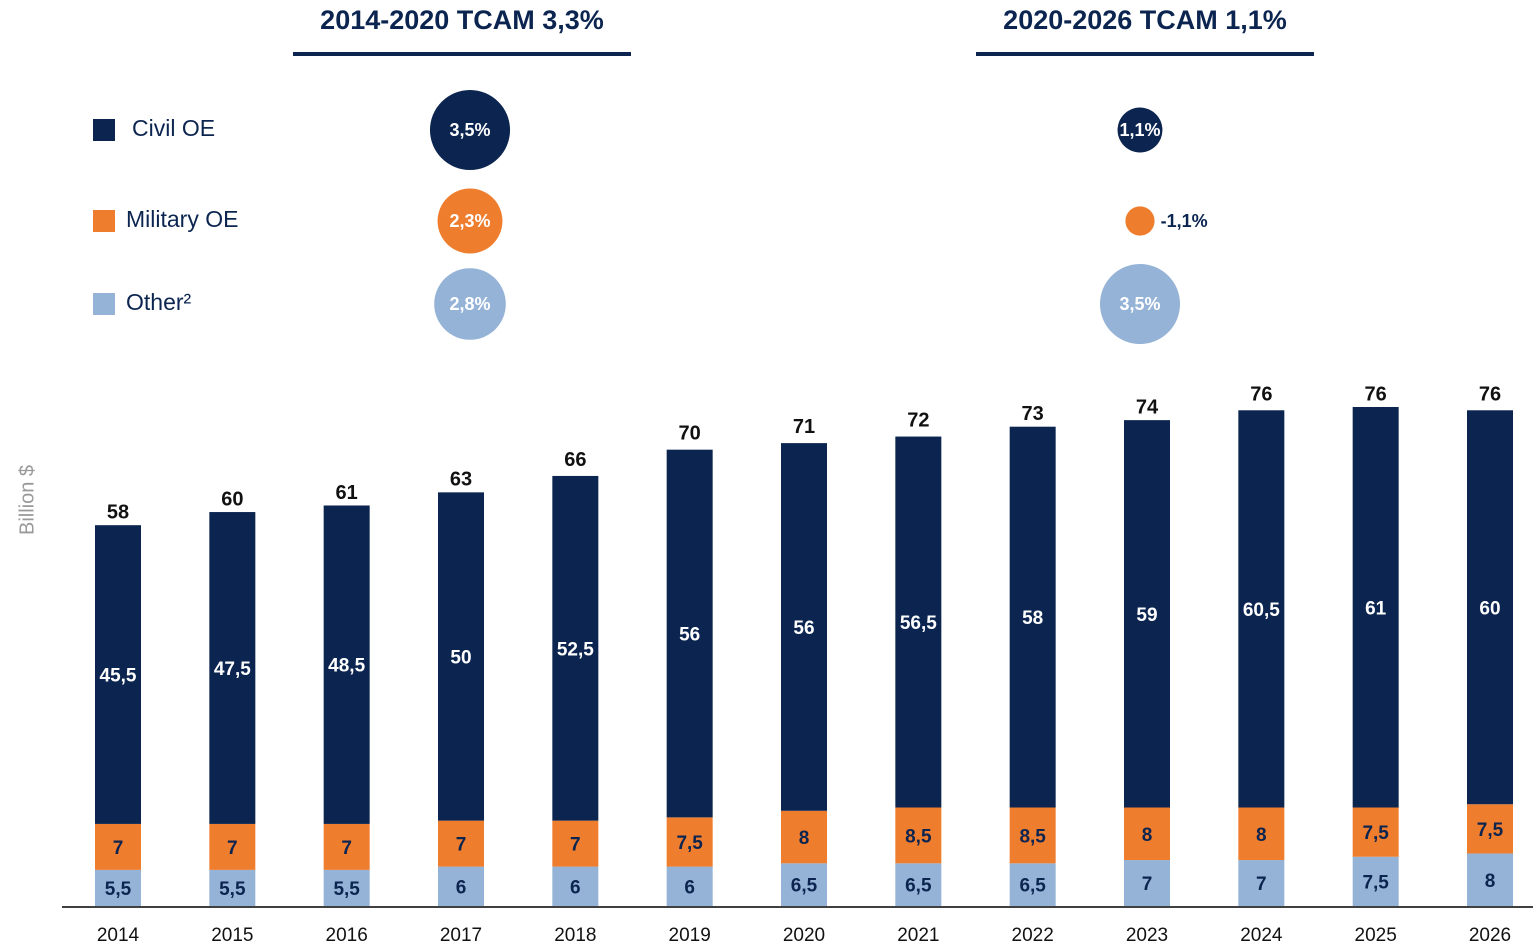 Image resolution: width=1533 pixels, height=948 pixels. Describe the element at coordinates (575, 460) in the screenshot. I see `total-label: 66` at that location.